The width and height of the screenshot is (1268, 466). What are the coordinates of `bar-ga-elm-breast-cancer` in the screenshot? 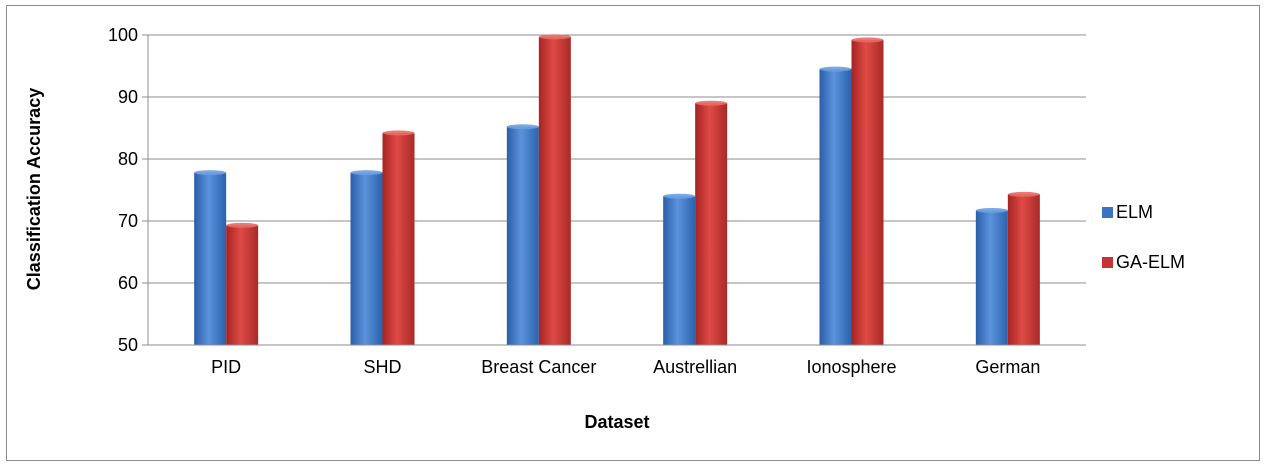 It's located at (554, 191).